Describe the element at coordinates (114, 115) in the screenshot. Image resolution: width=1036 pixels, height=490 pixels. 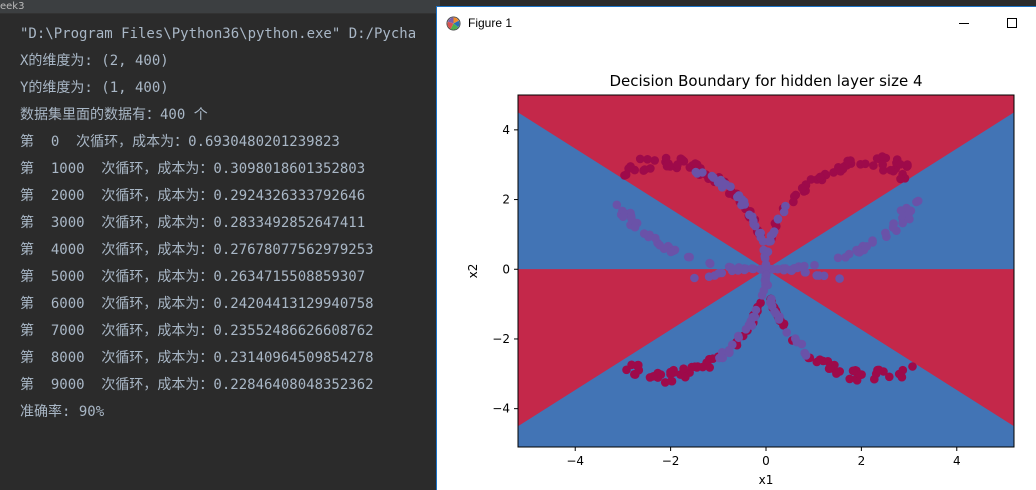
I see `console-line: 数据集里面的数据有：400 个` at that location.